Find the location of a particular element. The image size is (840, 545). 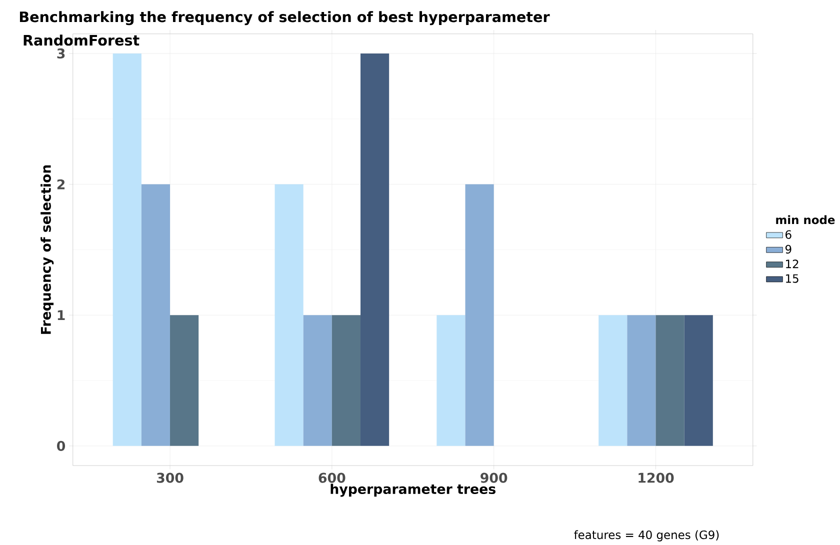

y-tick-label: 0 is located at coordinates (61, 445).